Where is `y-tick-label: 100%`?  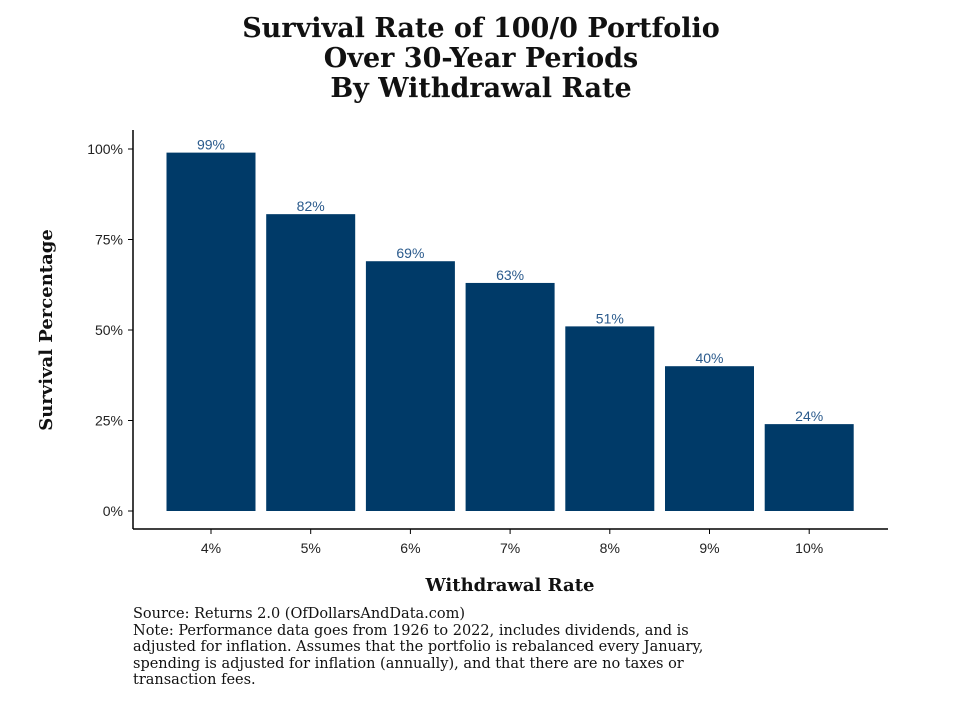
y-tick-label: 100% is located at coordinates (105, 149).